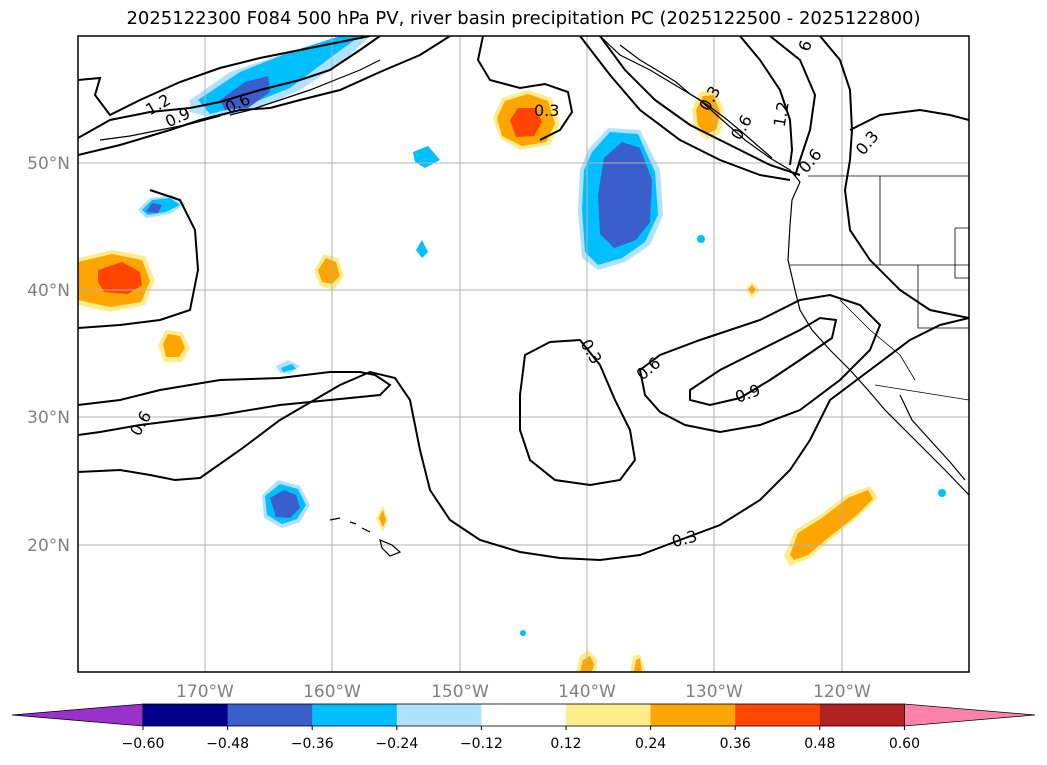  I want to click on pv-contour-0.3-loop, so click(578, 412).